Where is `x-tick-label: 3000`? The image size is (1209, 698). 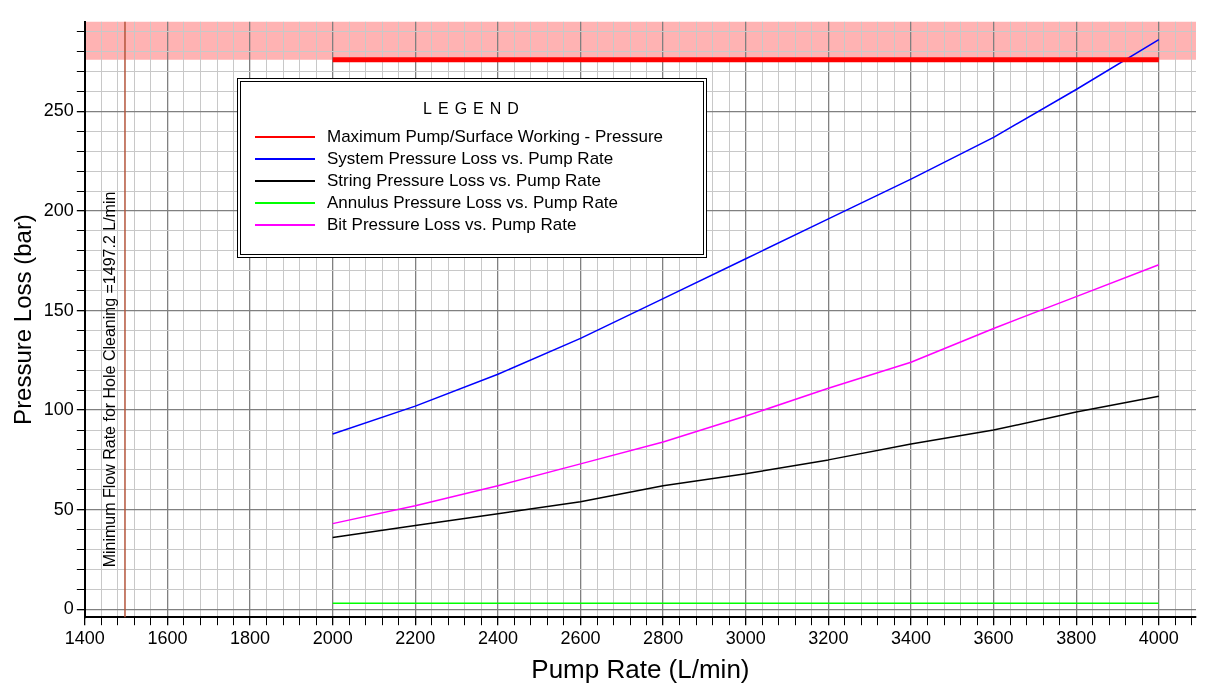
x-tick-label: 3000 is located at coordinates (745, 637).